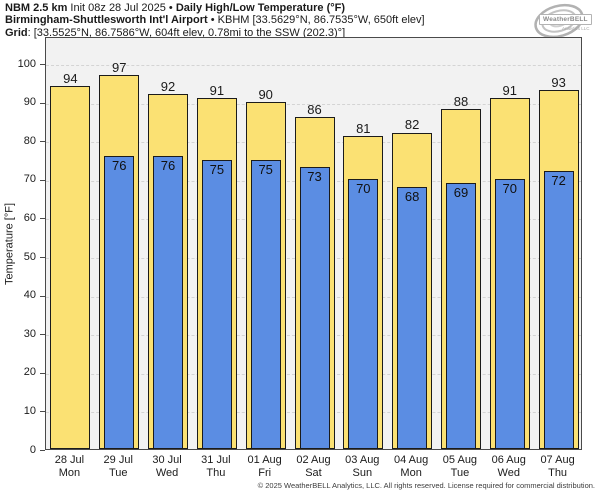 The width and height of the screenshot is (600, 493). What do you see at coordinates (118, 460) in the screenshot?
I see `x-tick-date: 29 Jul` at bounding box center [118, 460].